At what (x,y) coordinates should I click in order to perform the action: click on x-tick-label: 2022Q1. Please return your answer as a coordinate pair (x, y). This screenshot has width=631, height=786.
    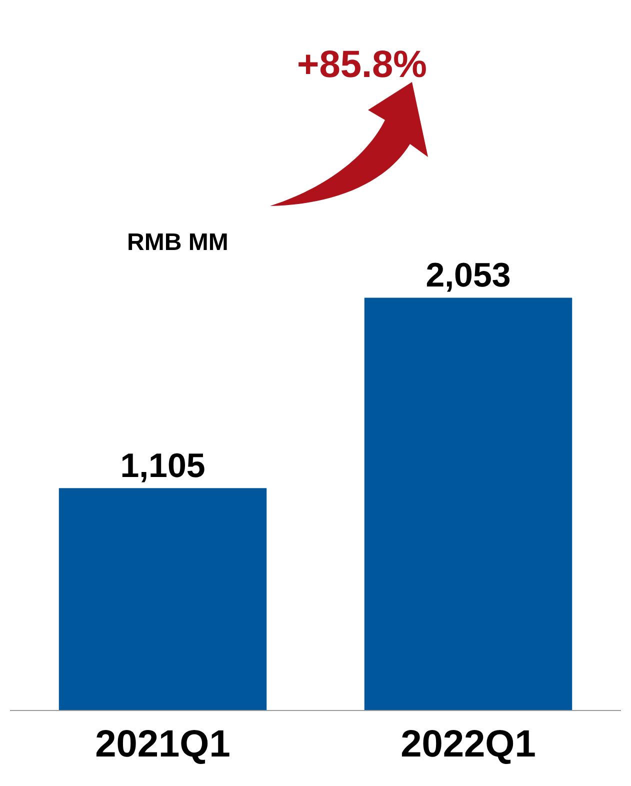
    Looking at the image, I should click on (468, 745).